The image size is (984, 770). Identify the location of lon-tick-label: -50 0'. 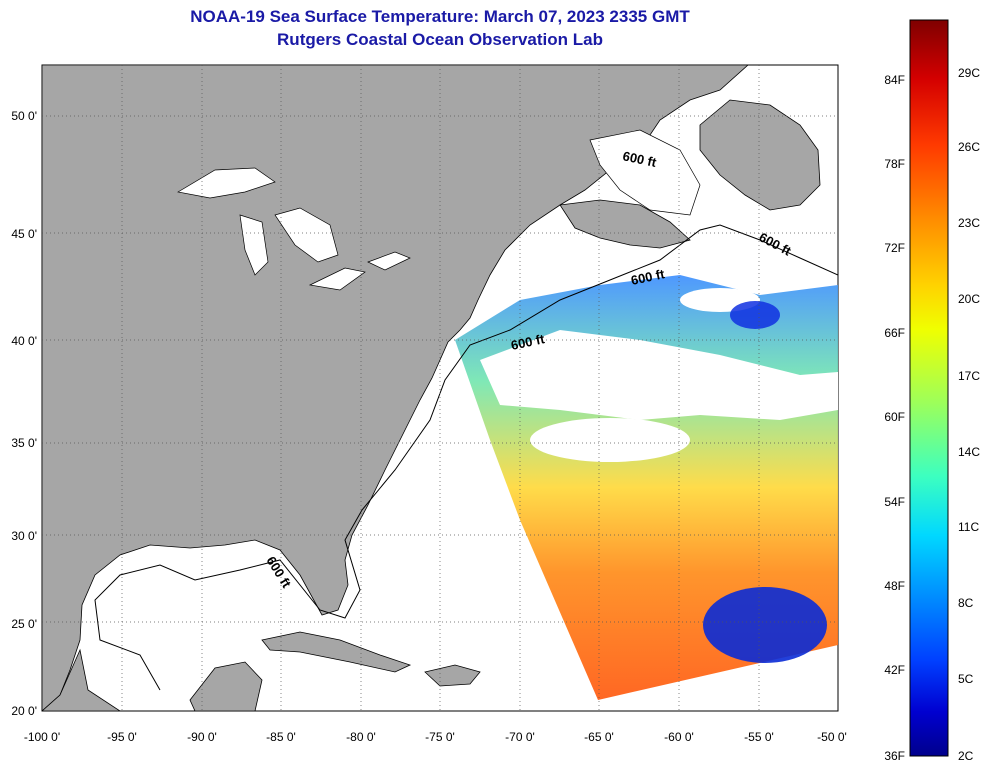
(832, 737).